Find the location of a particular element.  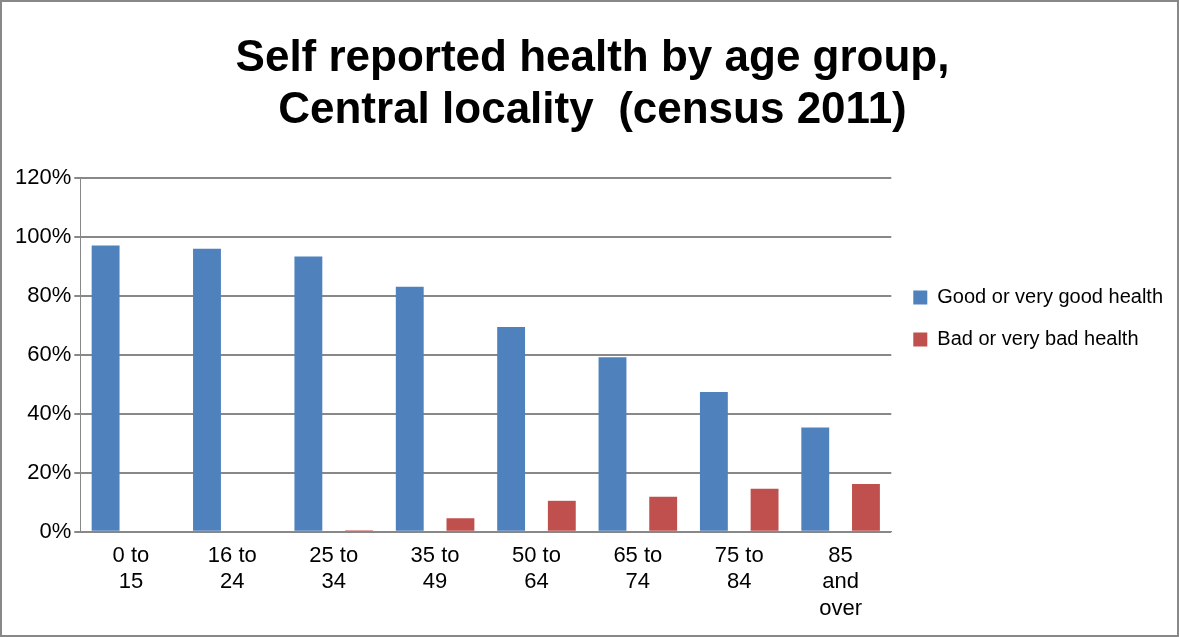

y-tick-label: 0% is located at coordinates (55, 530).